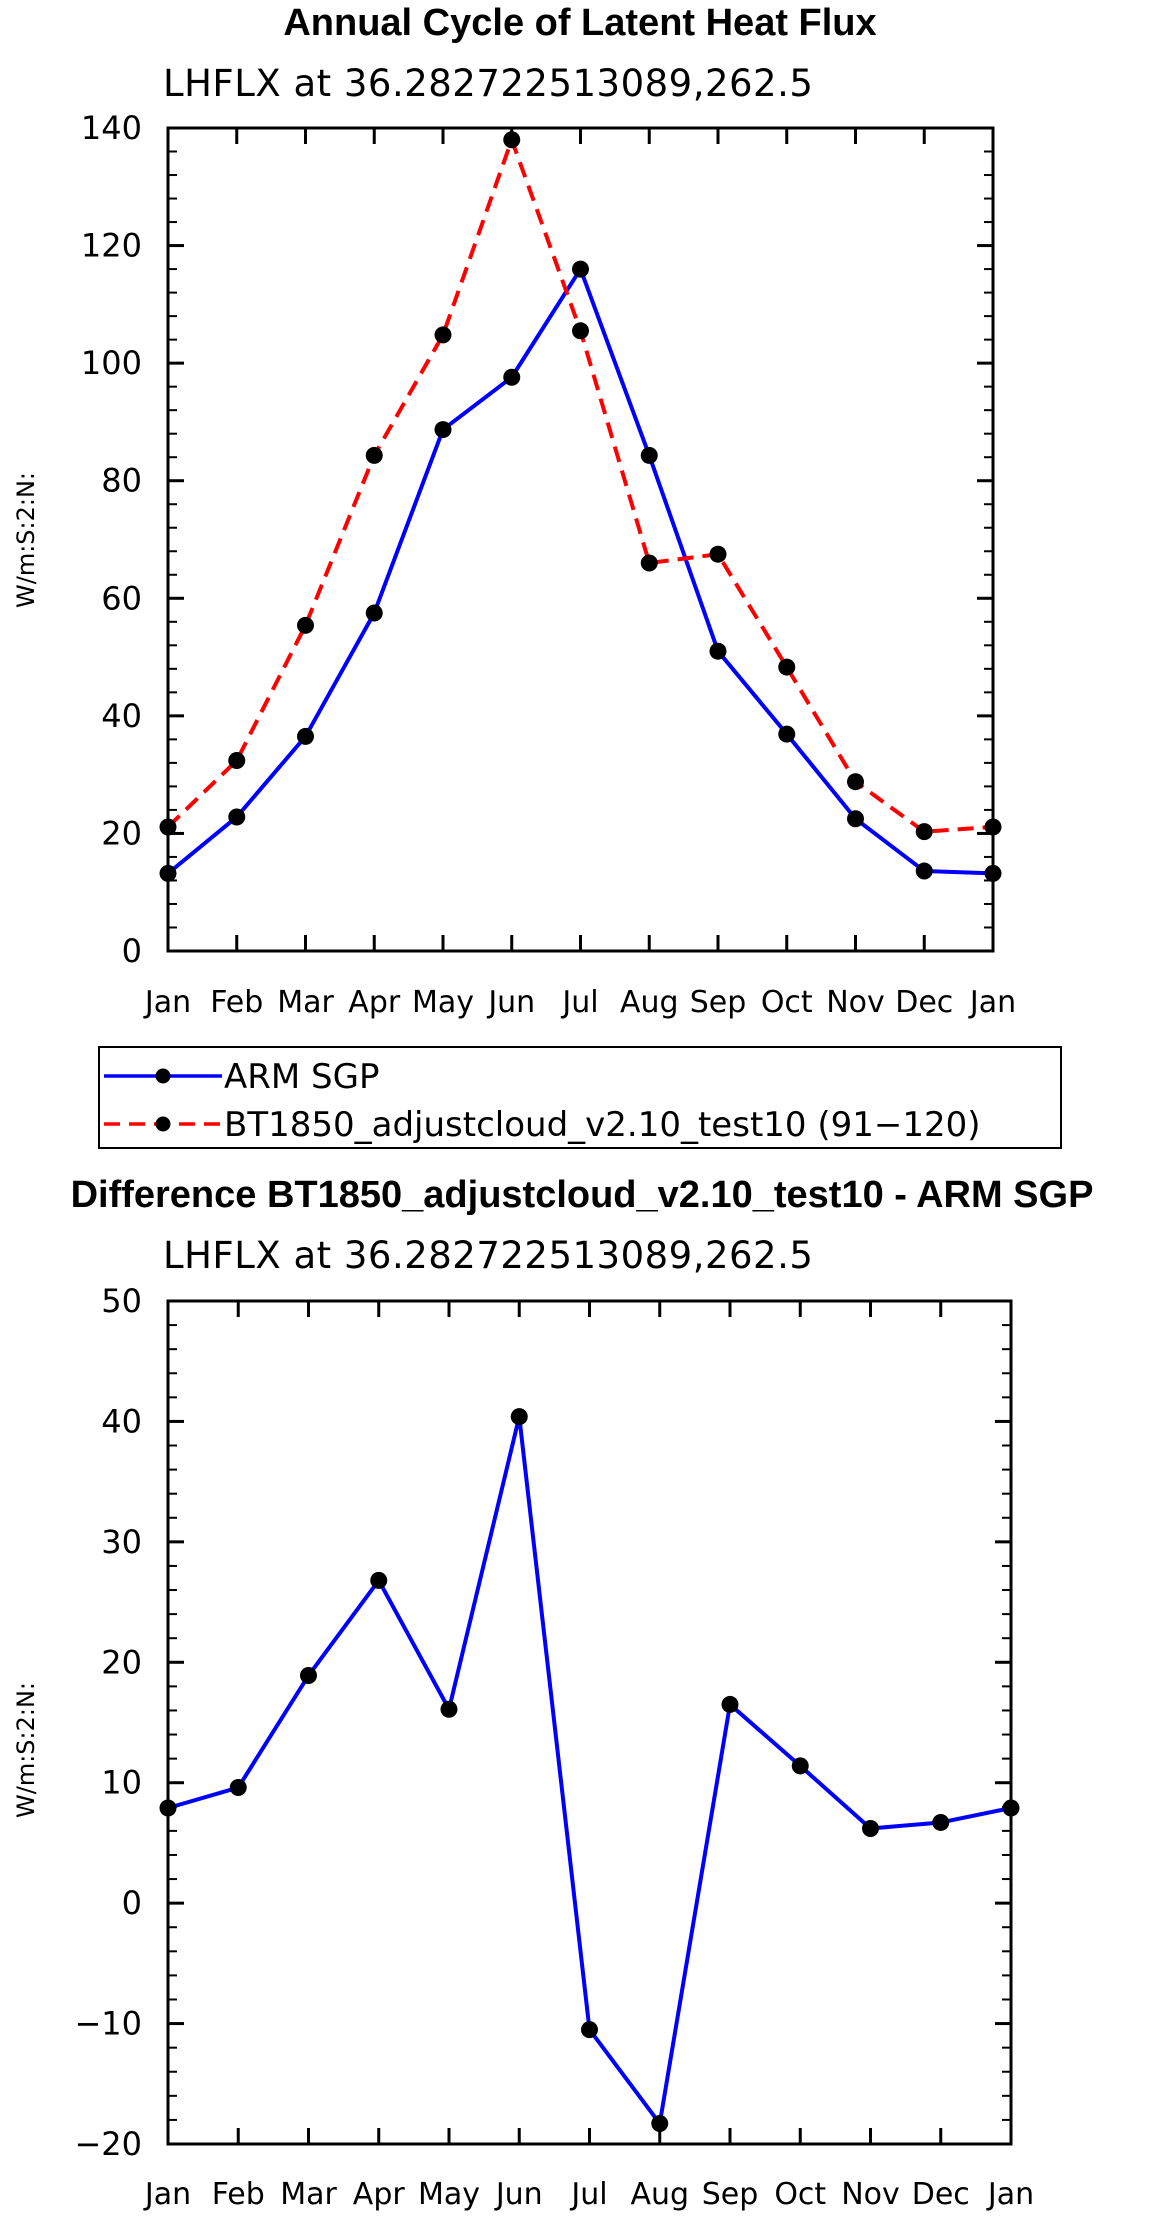 The width and height of the screenshot is (1162, 2224). I want to click on legend-marker-model, so click(163, 1124).